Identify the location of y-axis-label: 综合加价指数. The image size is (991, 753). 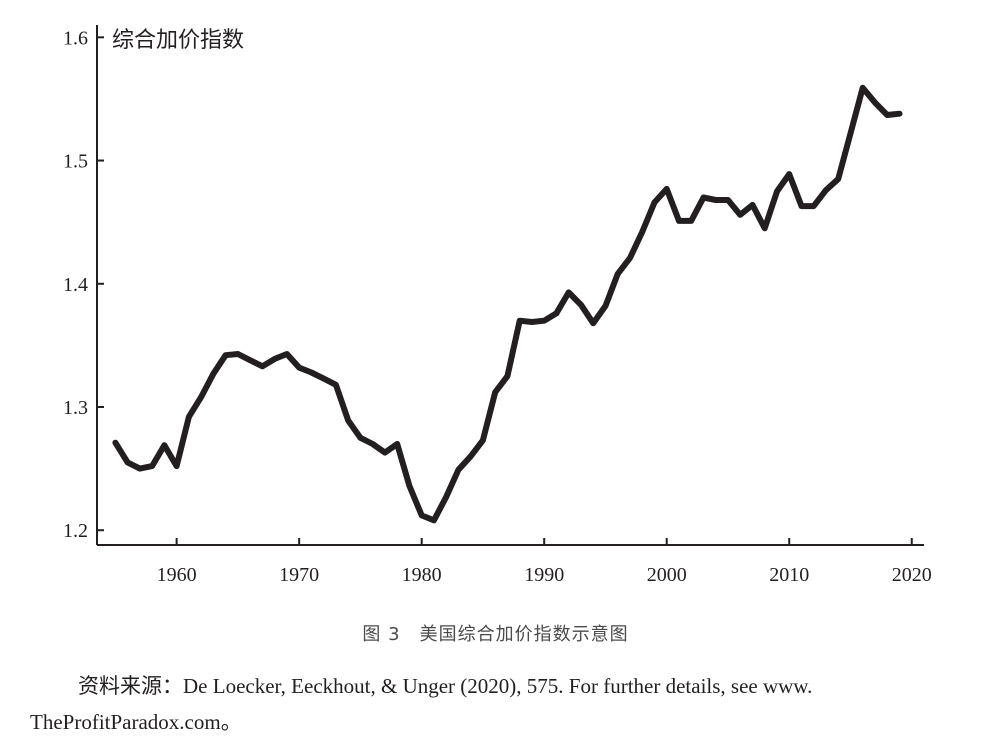
(178, 40).